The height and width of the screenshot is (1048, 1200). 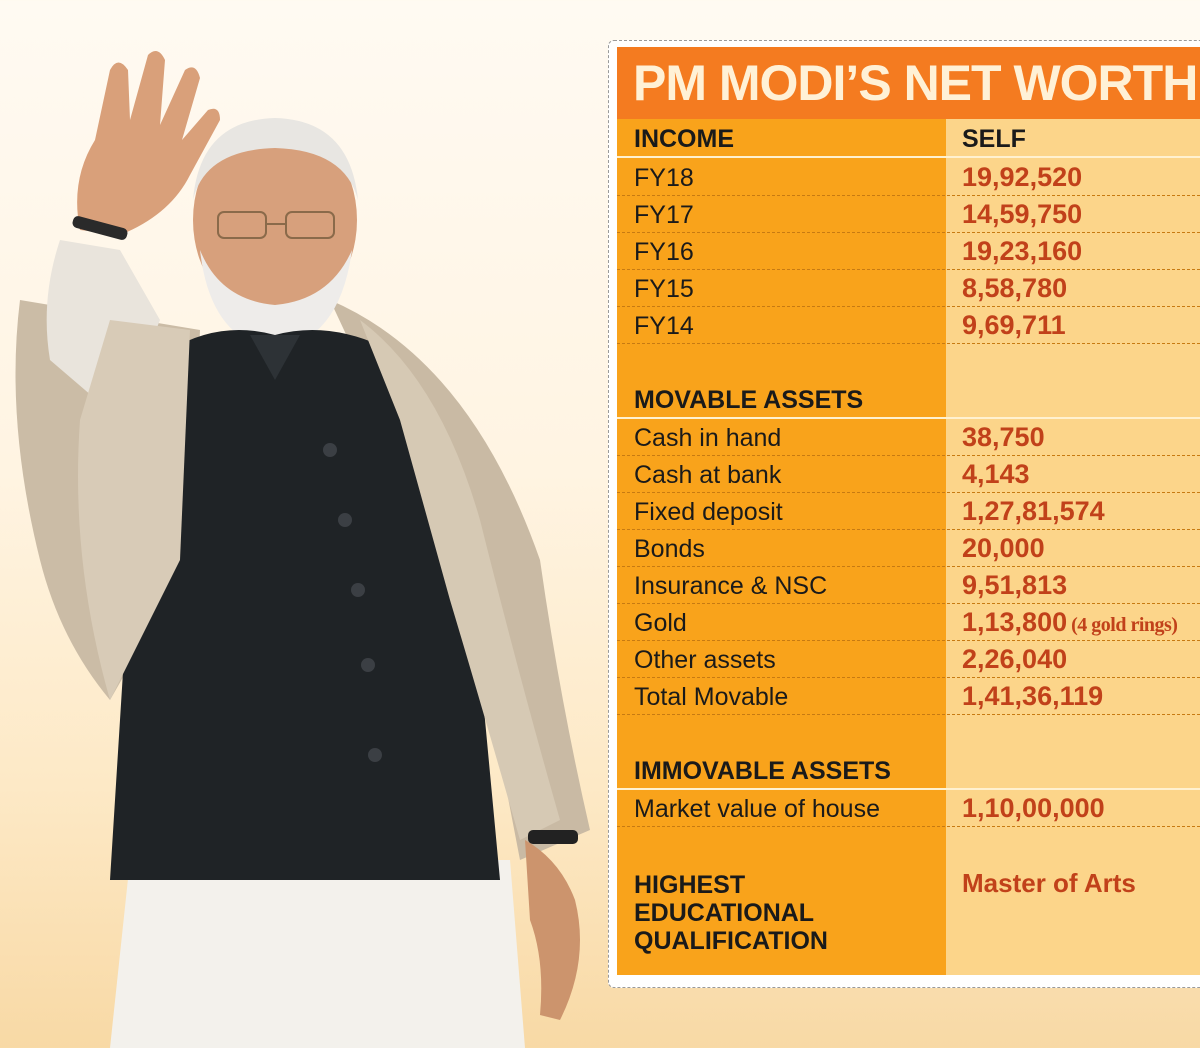 I want to click on row-label: Gold, so click(x=660, y=623).